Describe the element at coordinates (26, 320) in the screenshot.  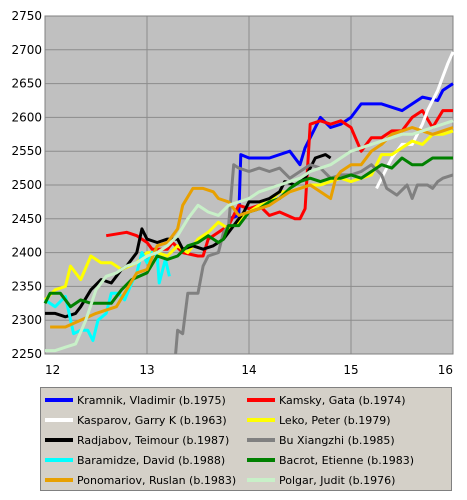
I see `y-tick-label: 2300` at that location.